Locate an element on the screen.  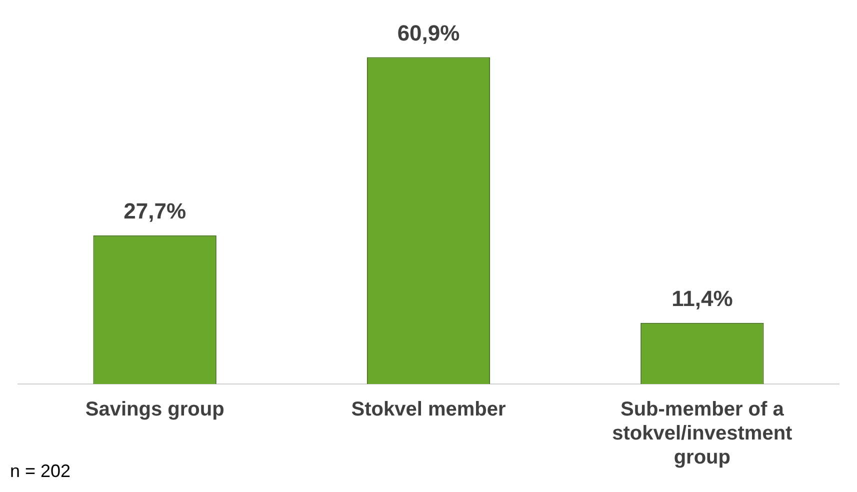
x-tick-label: Sub-member of a stokvel/investment group is located at coordinates (702, 433).